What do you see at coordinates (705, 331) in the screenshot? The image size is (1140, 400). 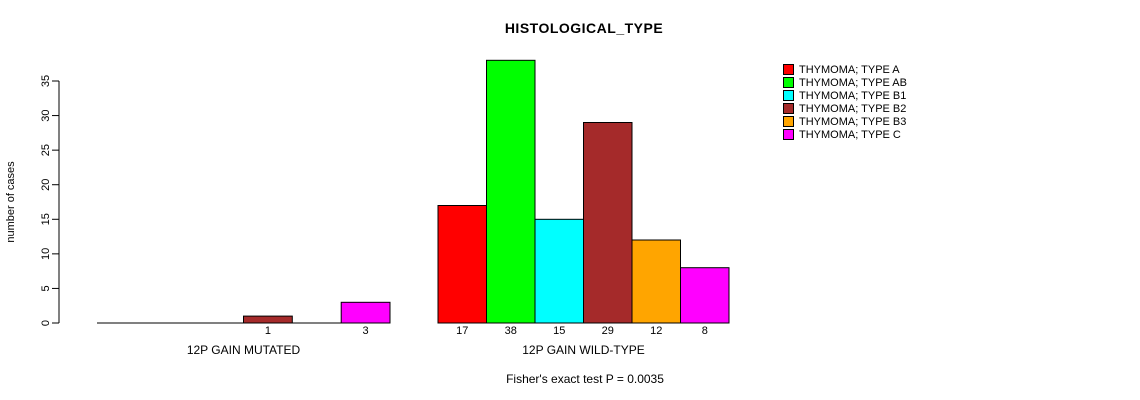 I see `bar-value-label: 8` at bounding box center [705, 331].